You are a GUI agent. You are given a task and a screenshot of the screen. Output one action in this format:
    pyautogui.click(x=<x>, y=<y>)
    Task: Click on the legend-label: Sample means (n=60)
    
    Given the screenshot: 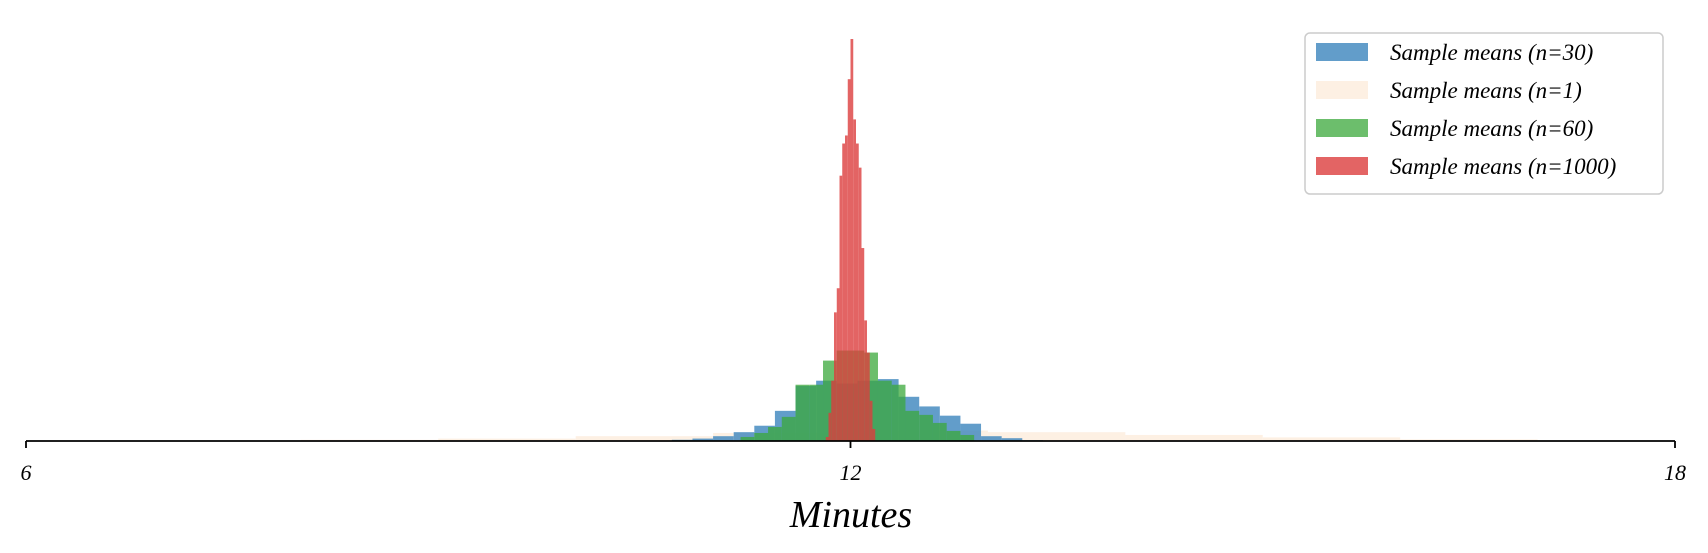 What is the action you would take?
    pyautogui.click(x=1491, y=128)
    